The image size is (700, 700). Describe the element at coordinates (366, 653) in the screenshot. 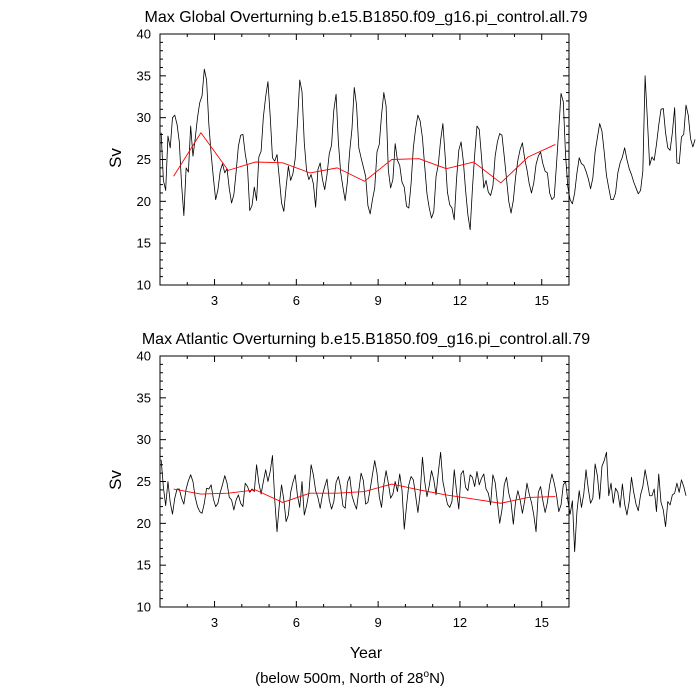

I see `x-axis-label-atlantic: Year` at that location.